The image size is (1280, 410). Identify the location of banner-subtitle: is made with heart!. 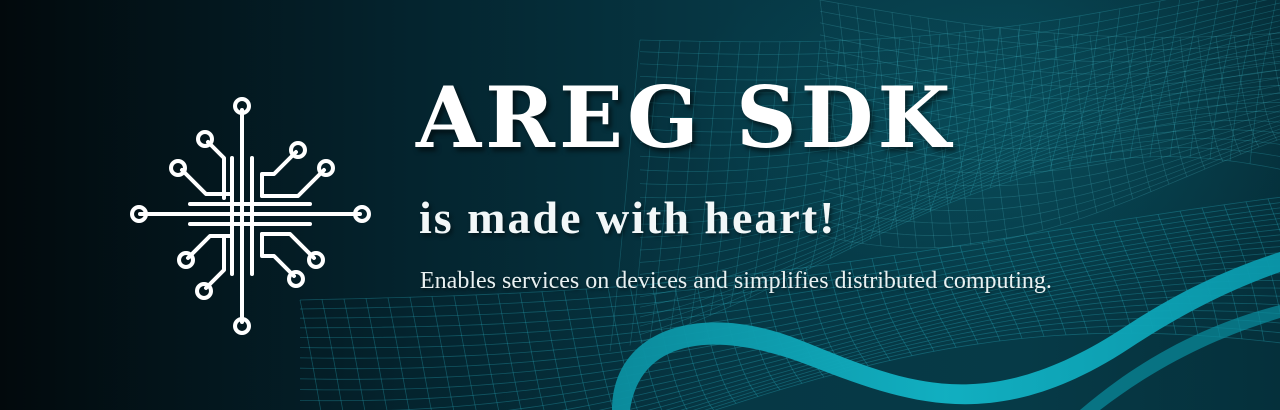
(628, 217).